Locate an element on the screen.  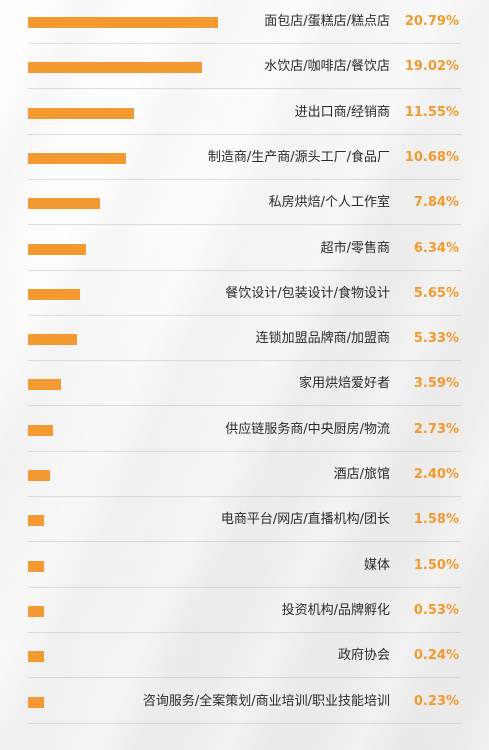
value-label: 2.40% is located at coordinates (436, 474).